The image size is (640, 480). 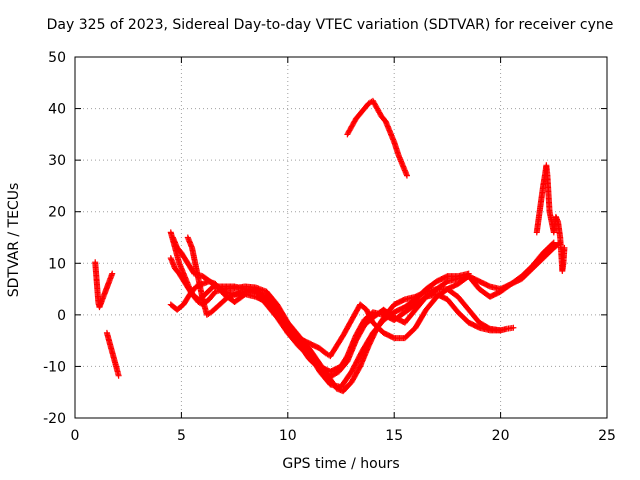 I want to click on y-tick-label: 50, so click(x=57, y=58).